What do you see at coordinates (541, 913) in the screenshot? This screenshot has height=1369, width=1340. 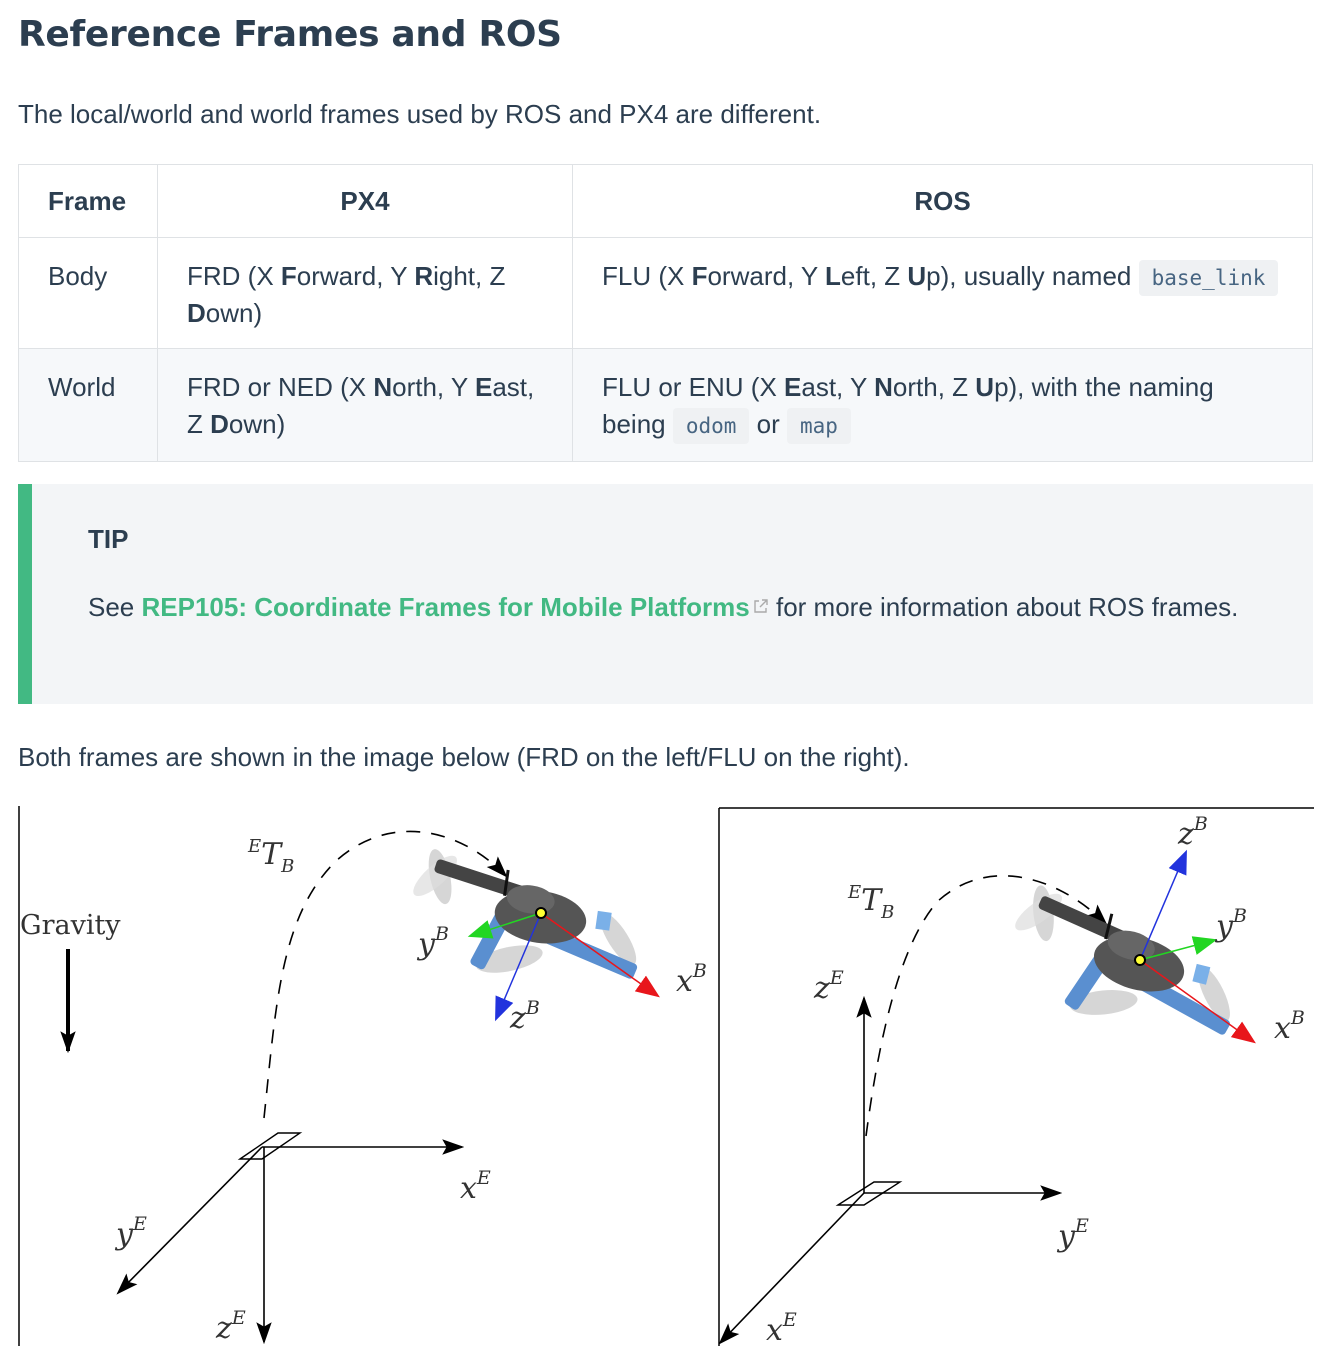 I see `left-body-origin` at bounding box center [541, 913].